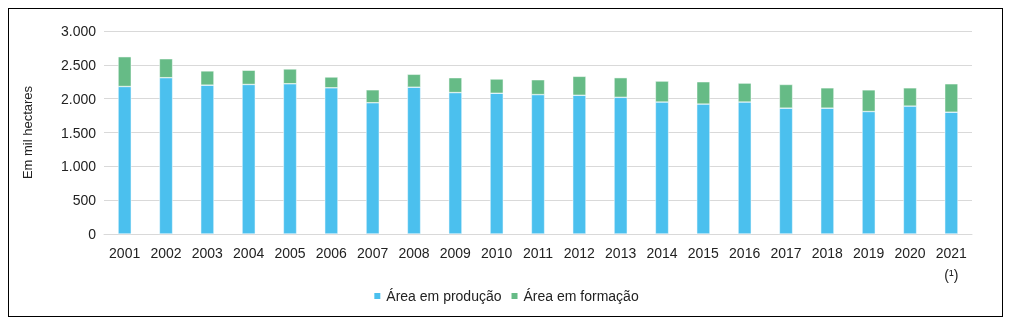  What do you see at coordinates (78, 132) in the screenshot?
I see `y-tick-label: 1.500` at bounding box center [78, 132].